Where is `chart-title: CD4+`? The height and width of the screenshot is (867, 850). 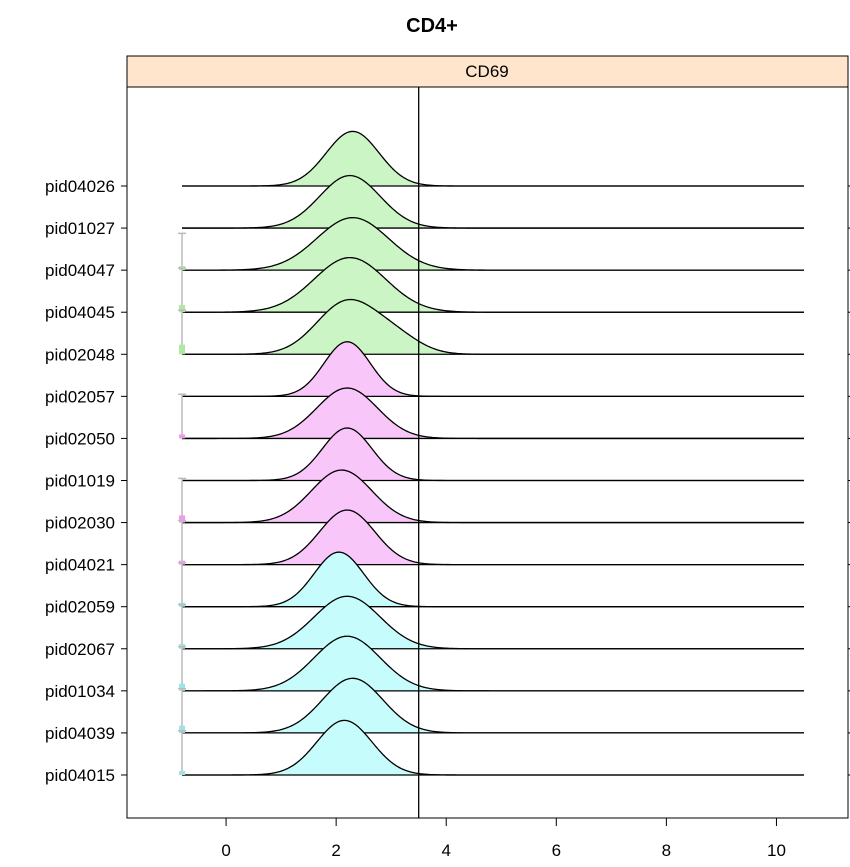 chart-title: CD4+ is located at coordinates (432, 26).